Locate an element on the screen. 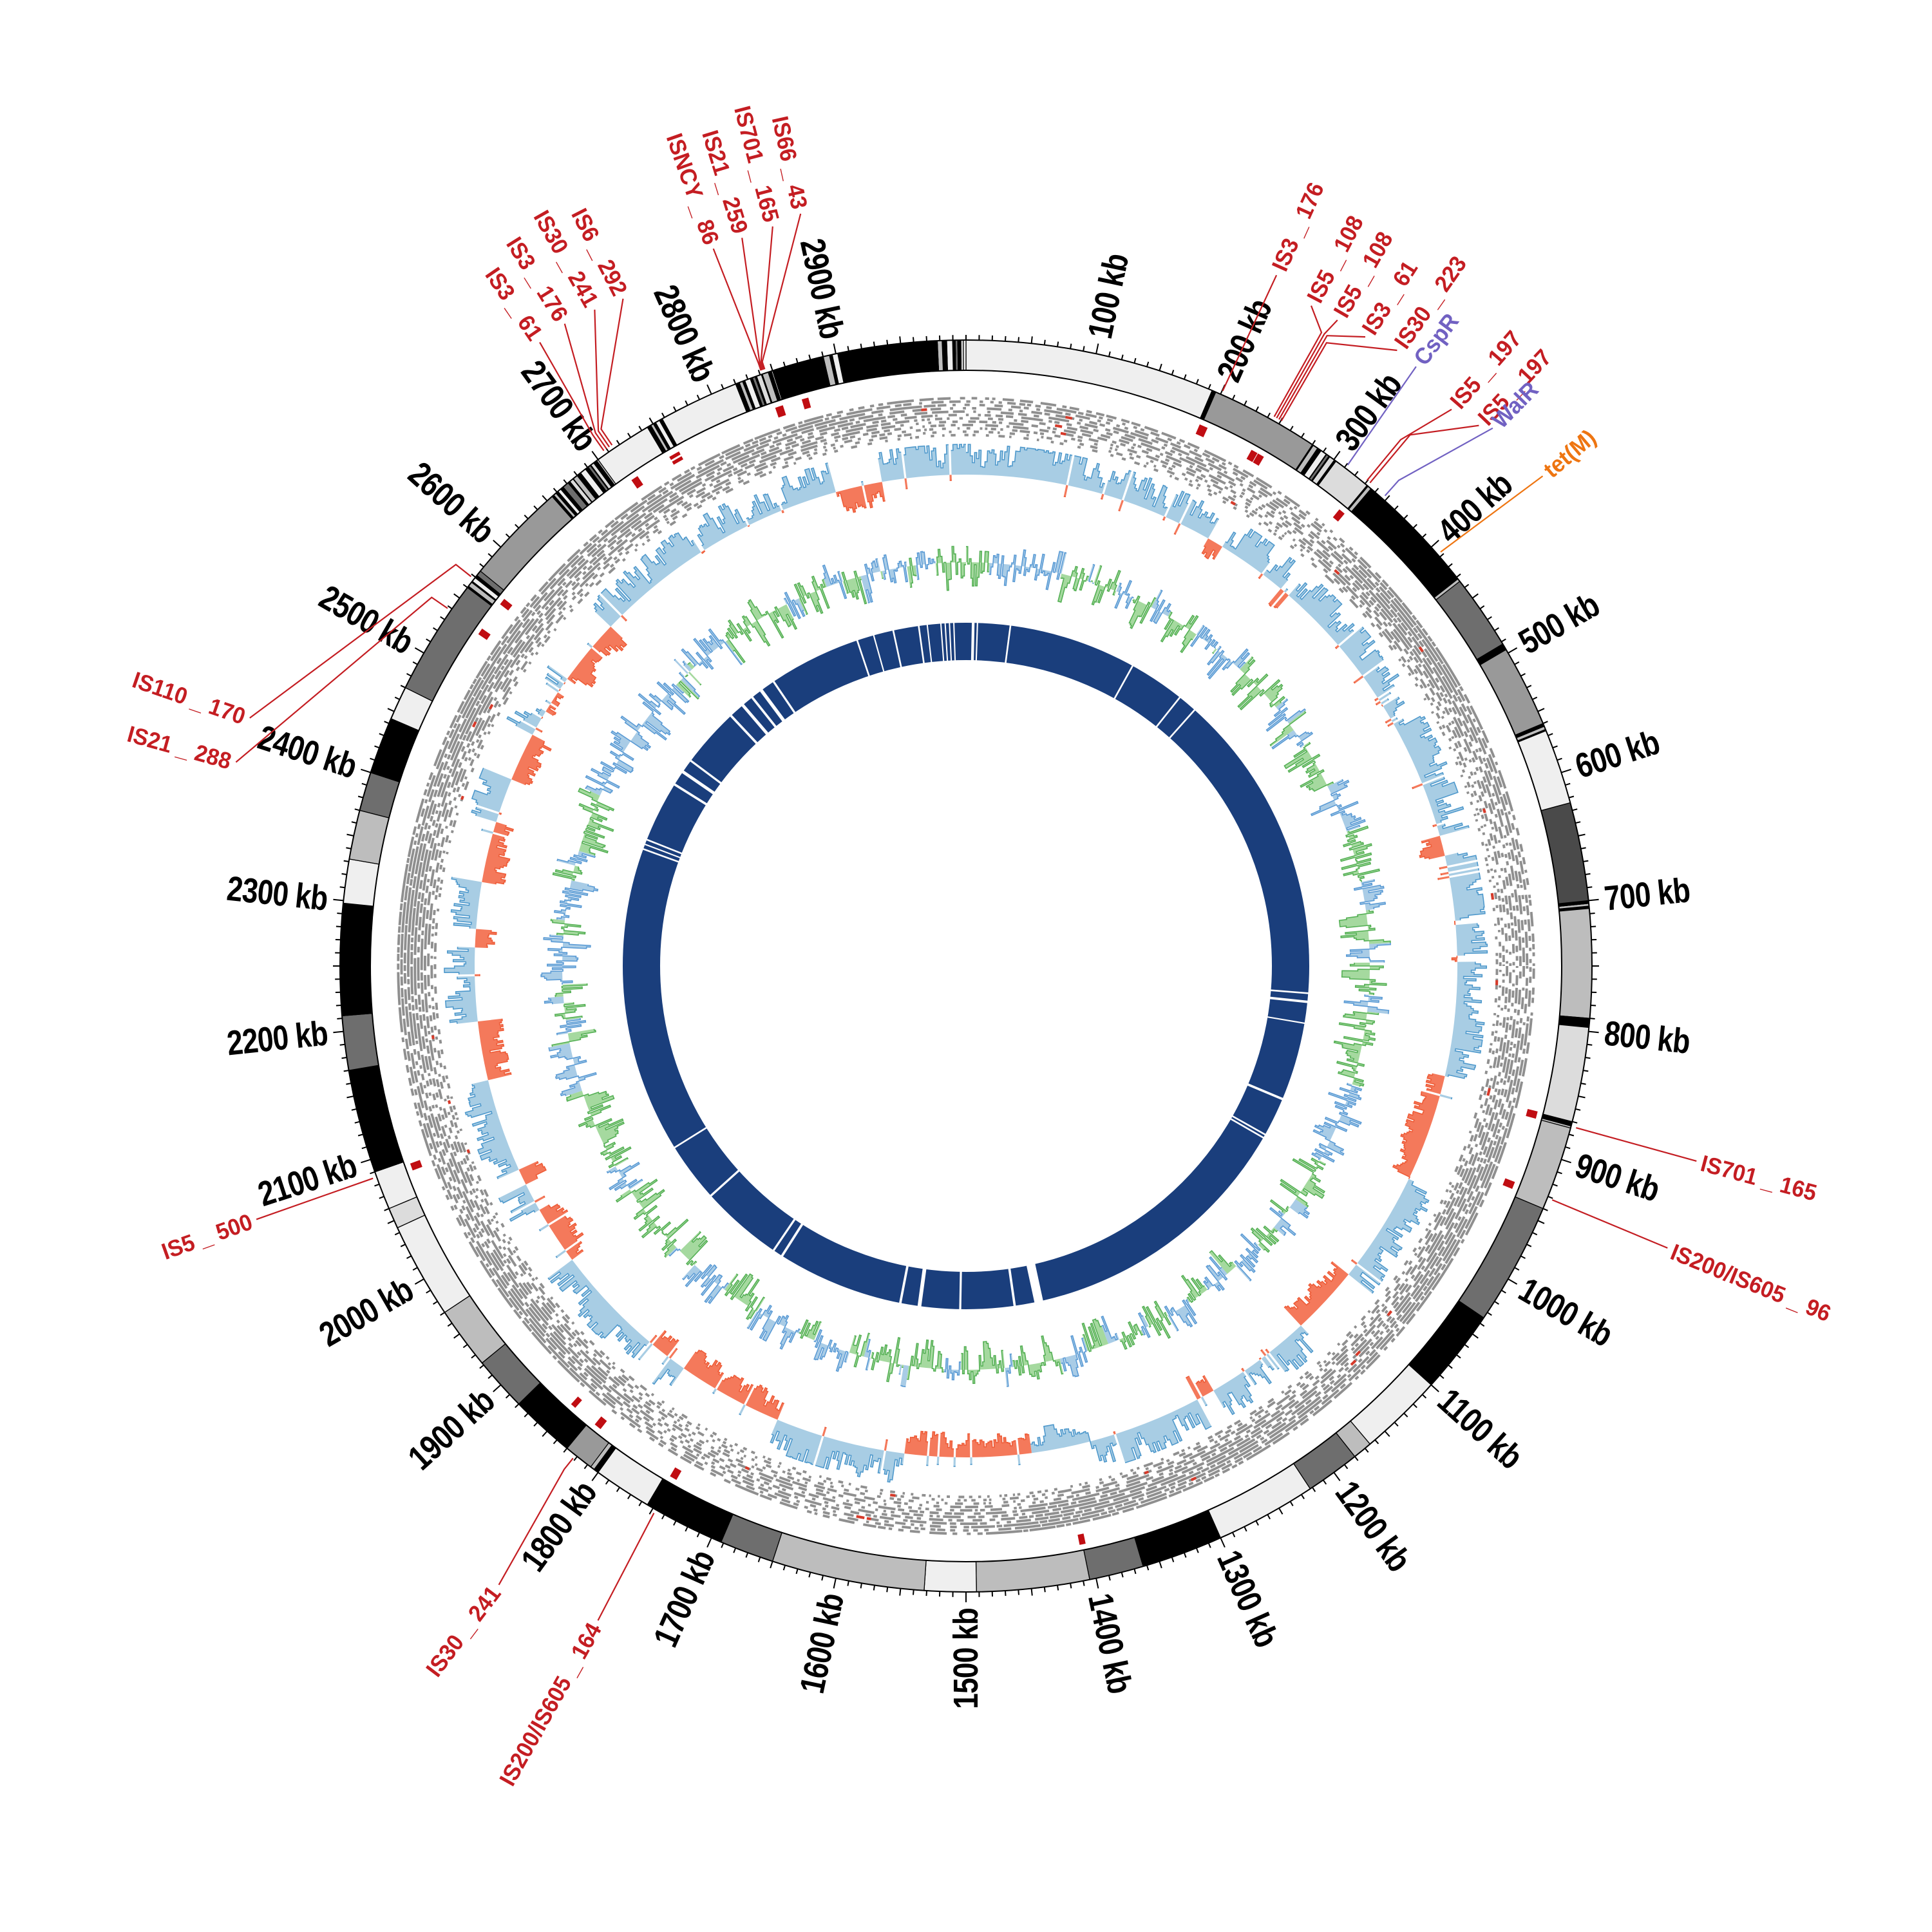  svg-text: 700 kb is located at coordinates (1646, 894).